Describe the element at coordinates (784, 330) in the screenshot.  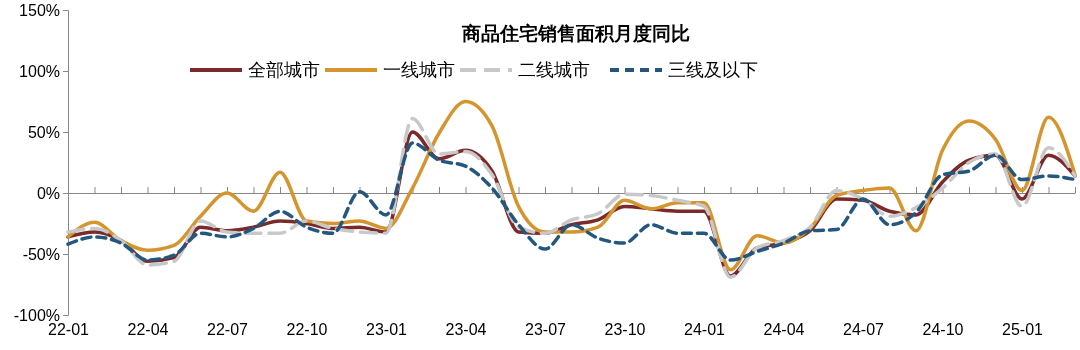
I see `x-tick-label: 24-04` at that location.